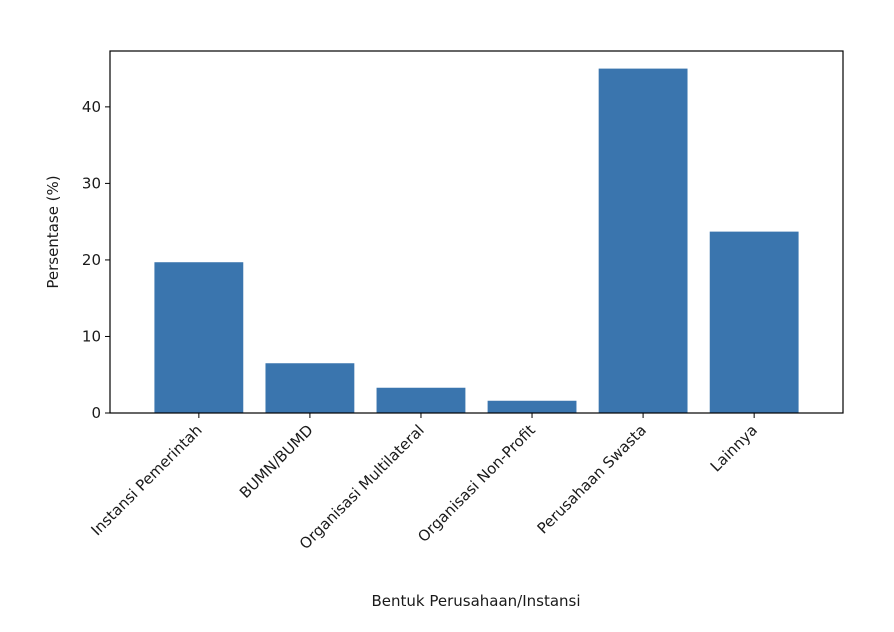  Describe the element at coordinates (53, 231) in the screenshot. I see `y-axis-title: Persentase (%)` at that location.